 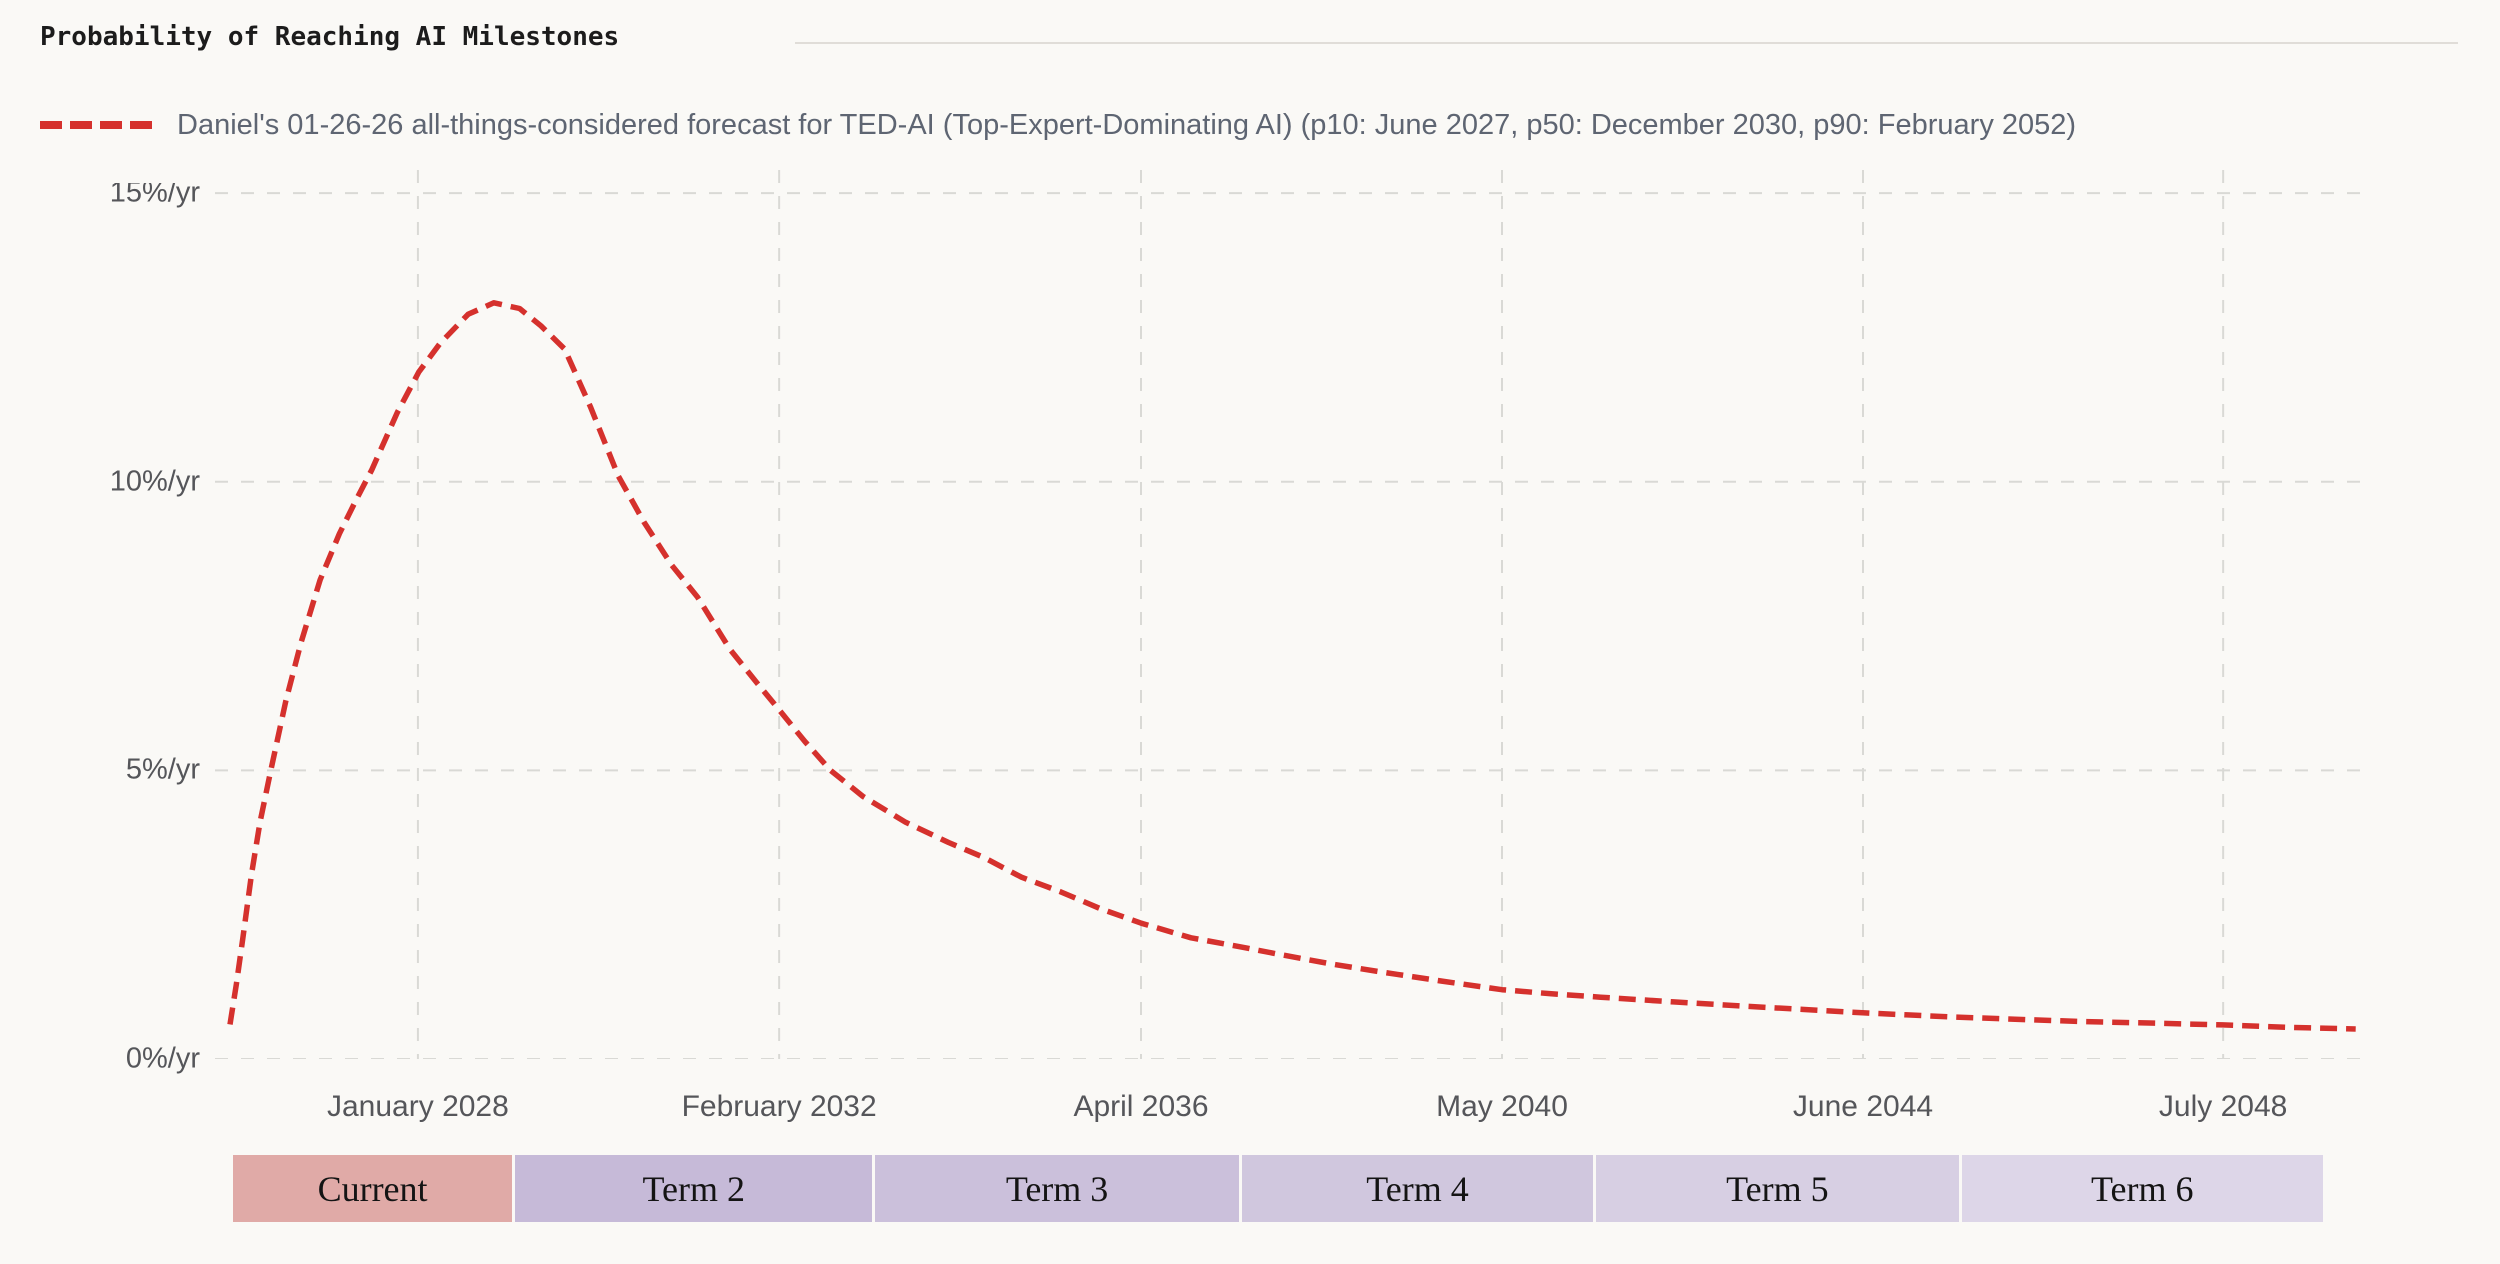 What do you see at coordinates (2223, 1106) in the screenshot?
I see `x-tick-label: July 2048` at bounding box center [2223, 1106].